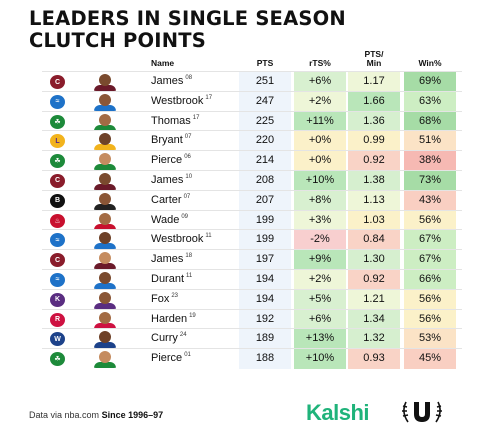  Describe the element at coordinates (189, 176) in the screenshot. I see `season-year: 10` at that location.